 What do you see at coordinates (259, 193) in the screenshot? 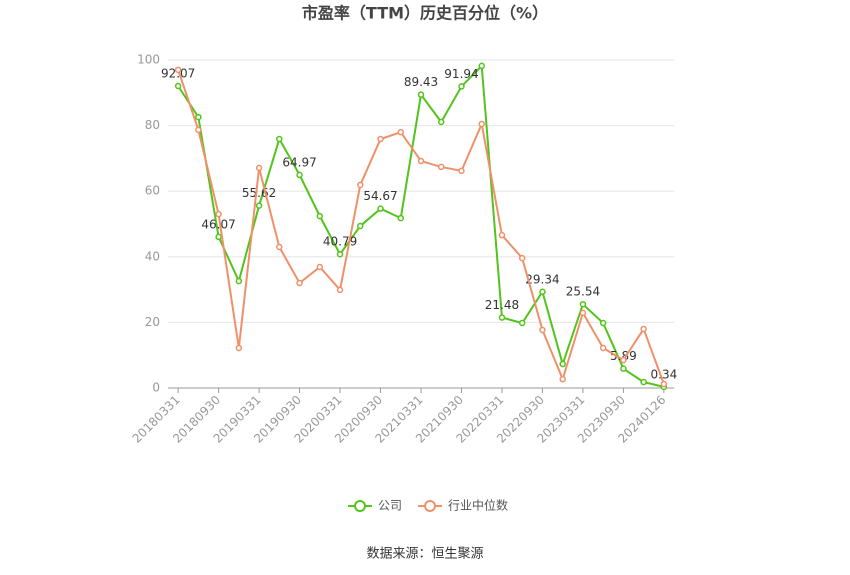
I see `data-label: 55.62` at bounding box center [259, 193].